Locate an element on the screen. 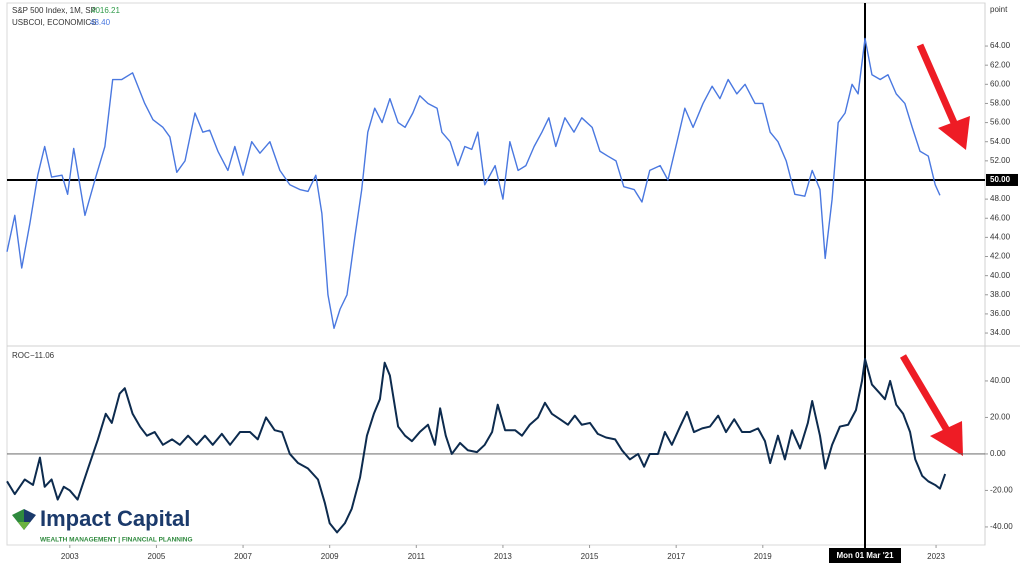 This screenshot has height=570, width=1024. y-tick-label: -40.00 is located at coordinates (1001, 526).